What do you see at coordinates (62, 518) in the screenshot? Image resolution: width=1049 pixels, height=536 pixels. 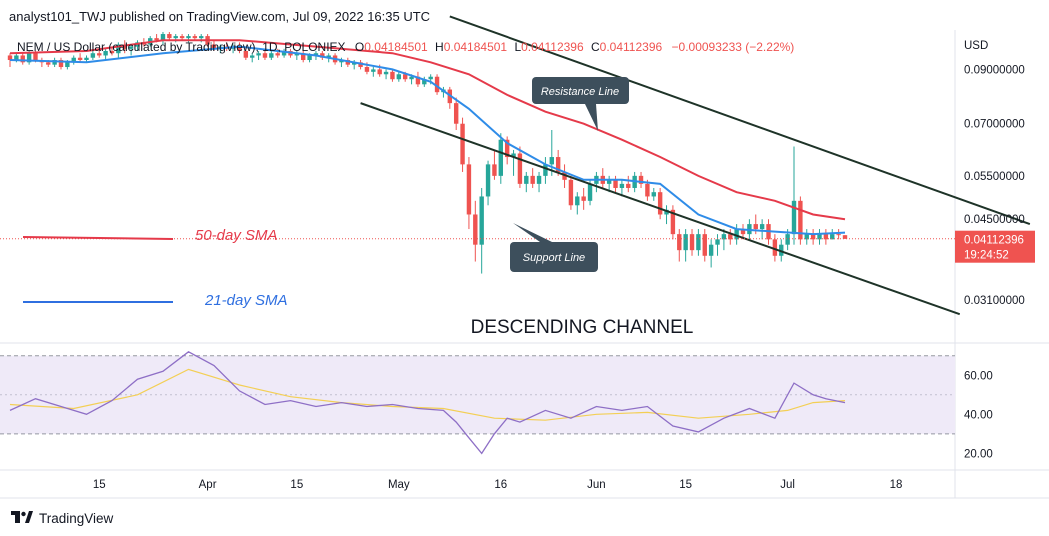 I see `footer-brand: TradingView` at bounding box center [62, 518].